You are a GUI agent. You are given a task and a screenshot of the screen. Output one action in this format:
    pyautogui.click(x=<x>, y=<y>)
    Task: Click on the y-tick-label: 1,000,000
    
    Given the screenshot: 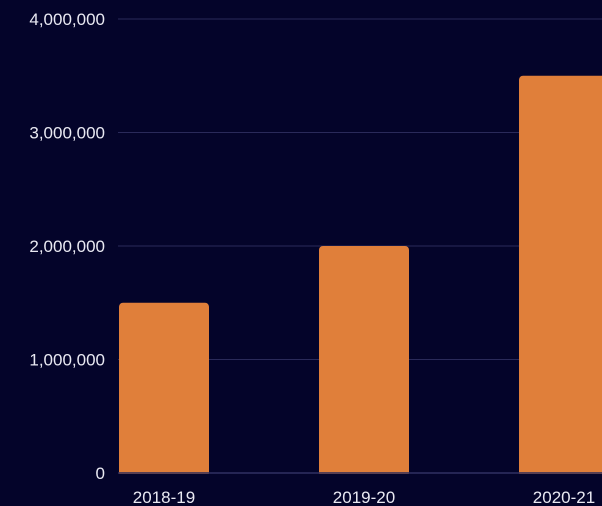 What is the action you would take?
    pyautogui.click(x=67, y=360)
    